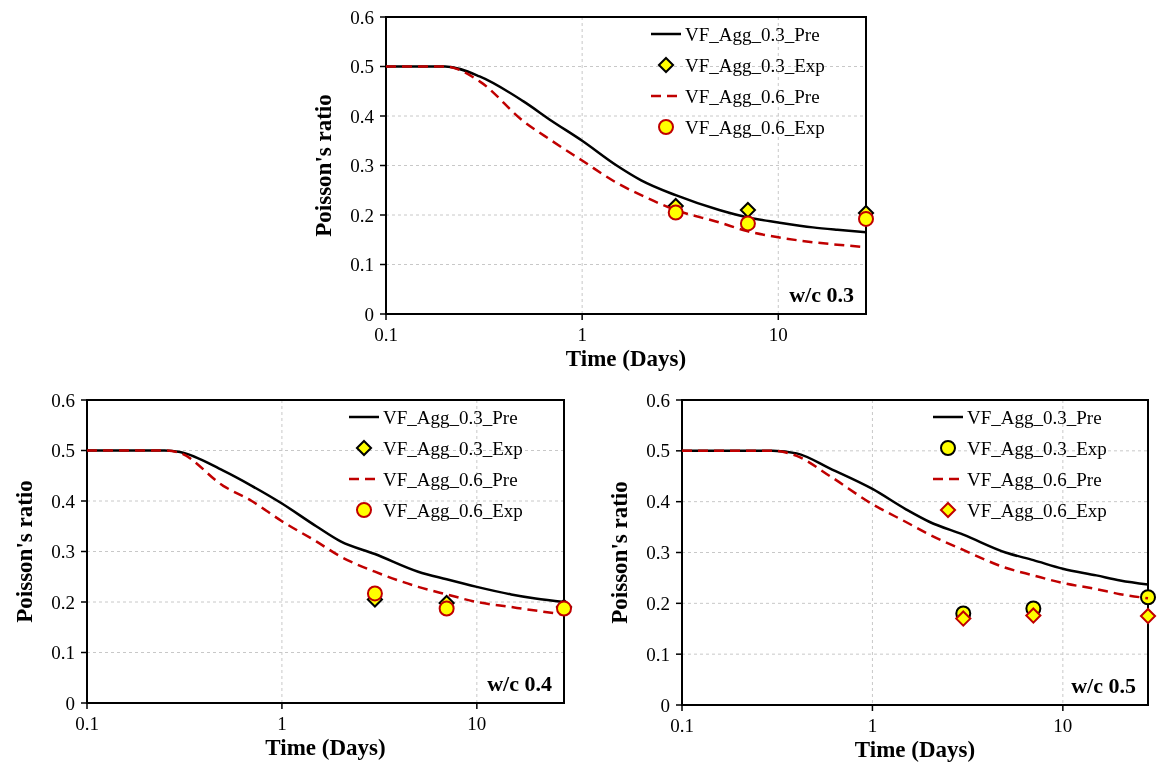  Describe the element at coordinates (1103, 685) in the screenshot. I see `annotation: w/c 0.5` at that location.